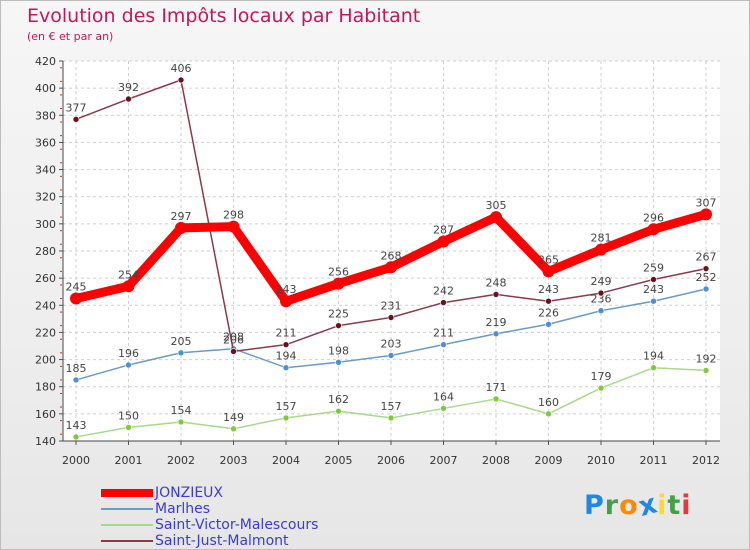 This screenshot has height=550, width=750. I want to click on legend-label: JONZIEUX, so click(189, 493).